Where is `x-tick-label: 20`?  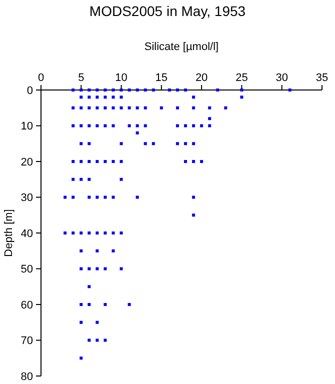 x-tick-label: 20 is located at coordinates (201, 78).